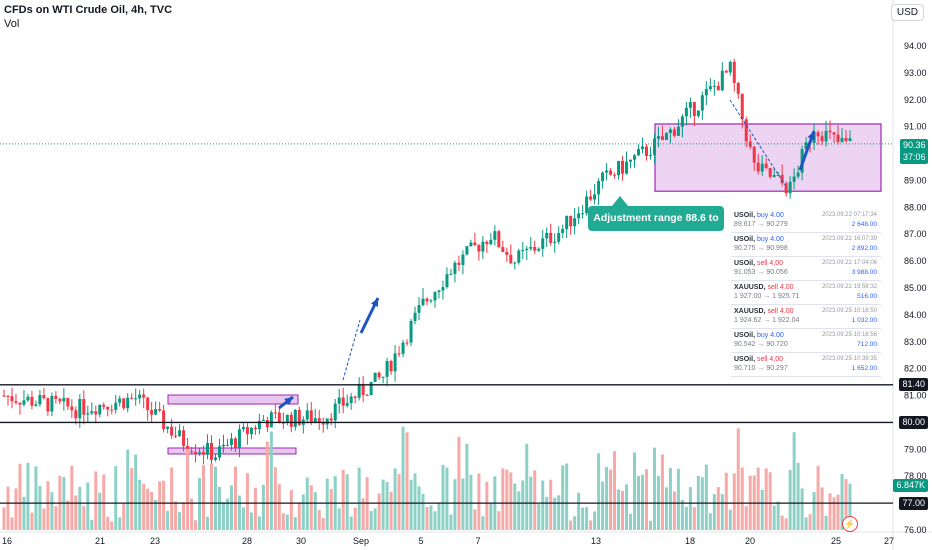 The image size is (932, 550). Describe the element at coordinates (915, 315) in the screenshot. I see `y-tick-label: 84.00` at that location.